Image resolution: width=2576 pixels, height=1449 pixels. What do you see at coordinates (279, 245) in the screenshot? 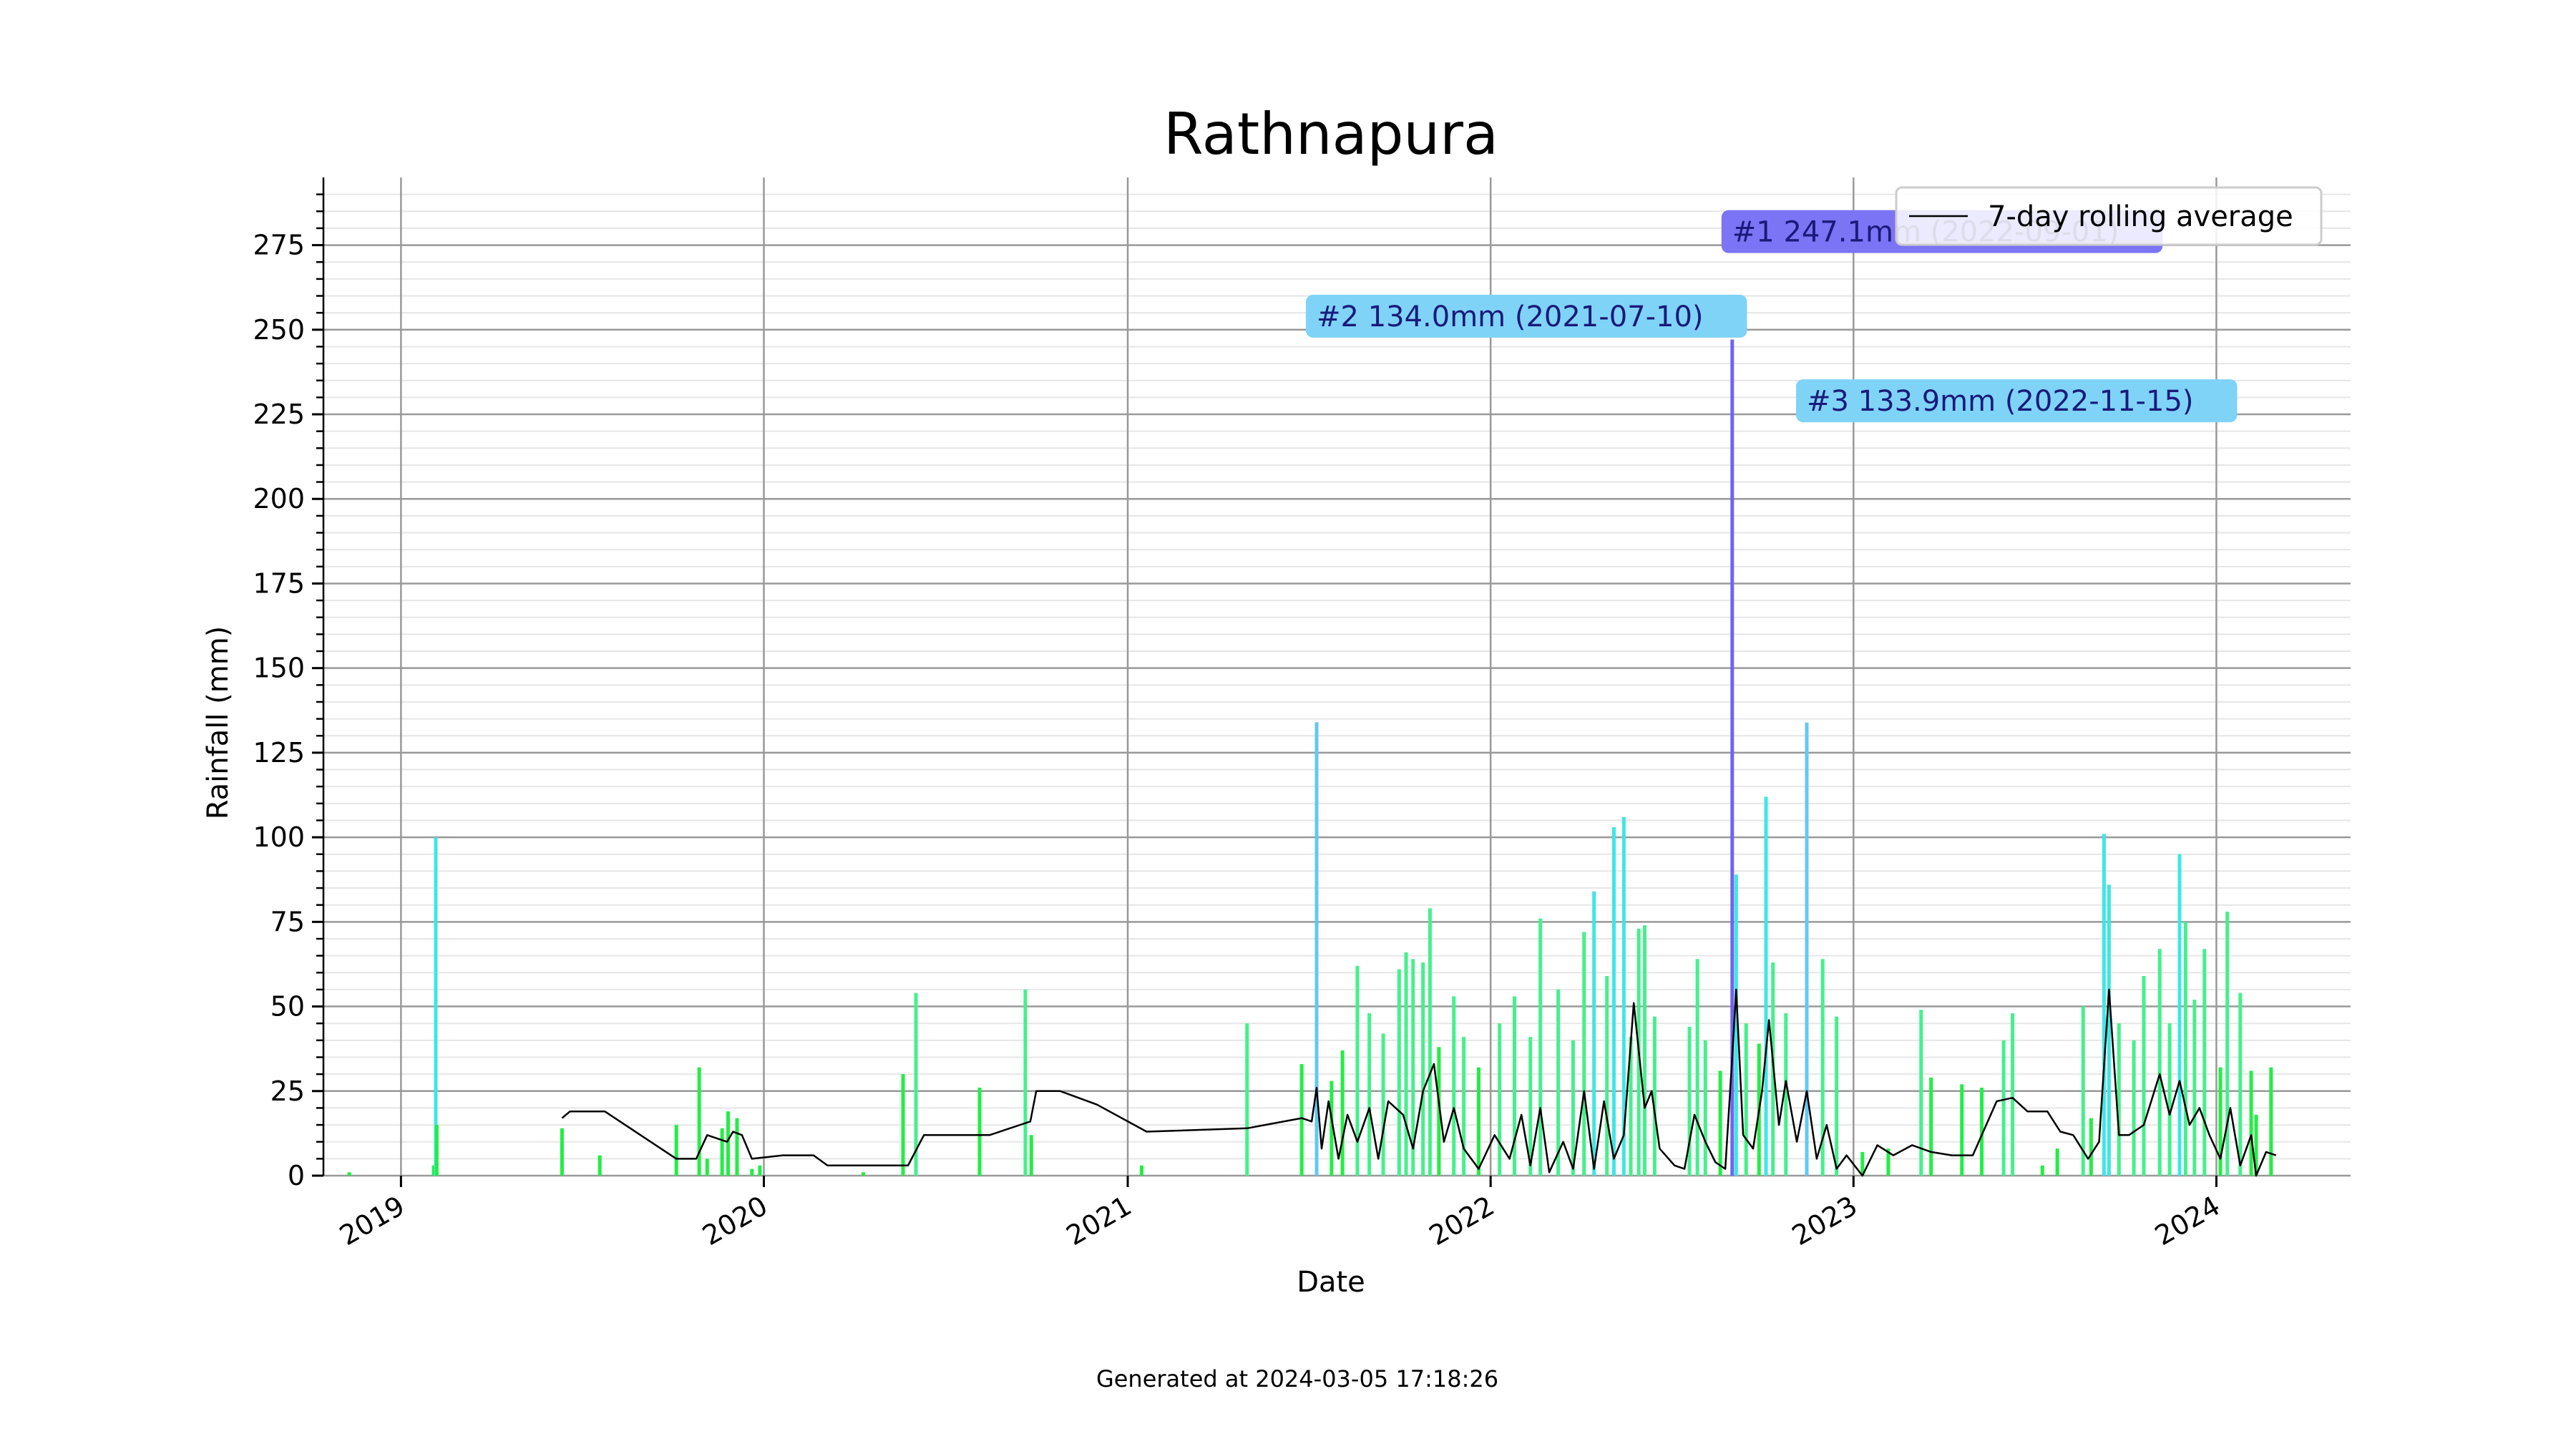
I see `y-tick-label: 275` at bounding box center [279, 245].